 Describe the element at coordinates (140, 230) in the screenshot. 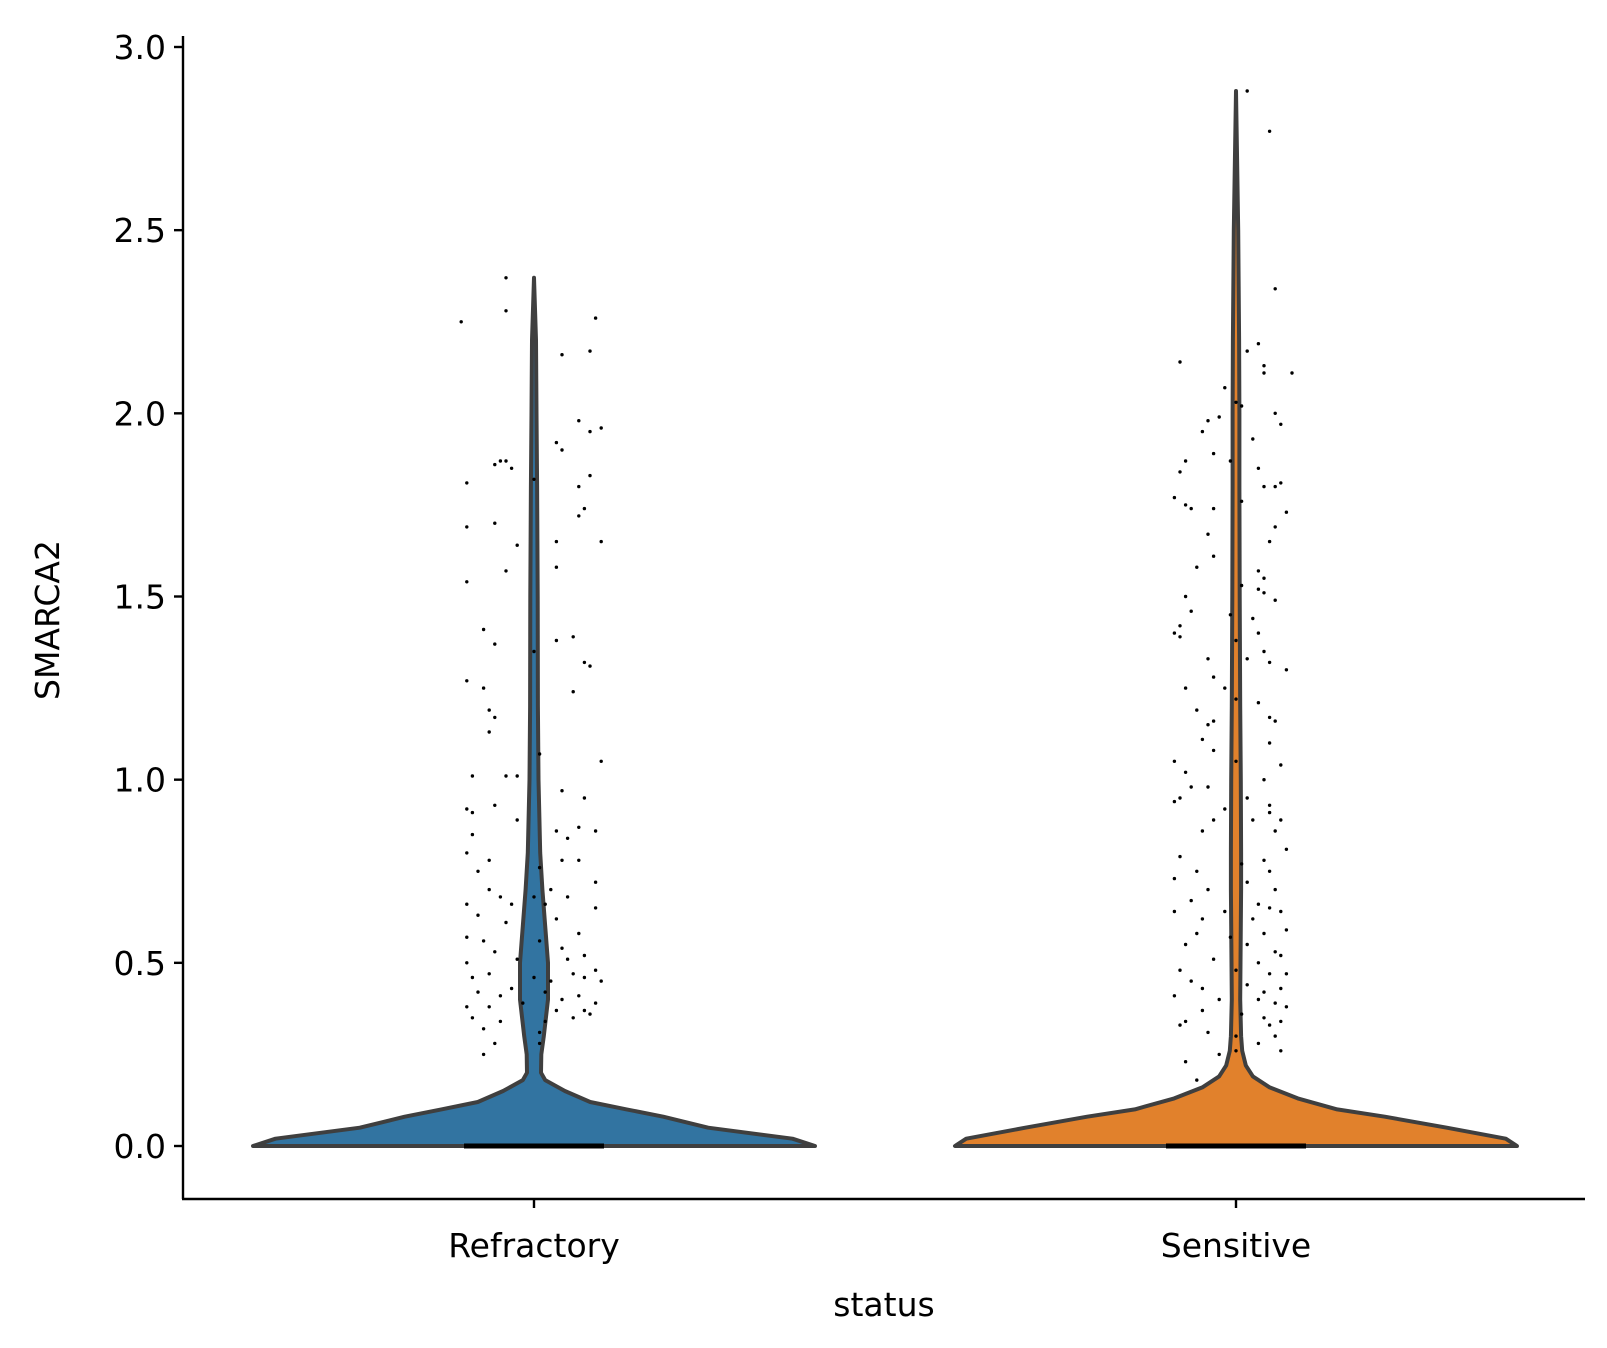

I see `y-tick-label: 2.5` at that location.